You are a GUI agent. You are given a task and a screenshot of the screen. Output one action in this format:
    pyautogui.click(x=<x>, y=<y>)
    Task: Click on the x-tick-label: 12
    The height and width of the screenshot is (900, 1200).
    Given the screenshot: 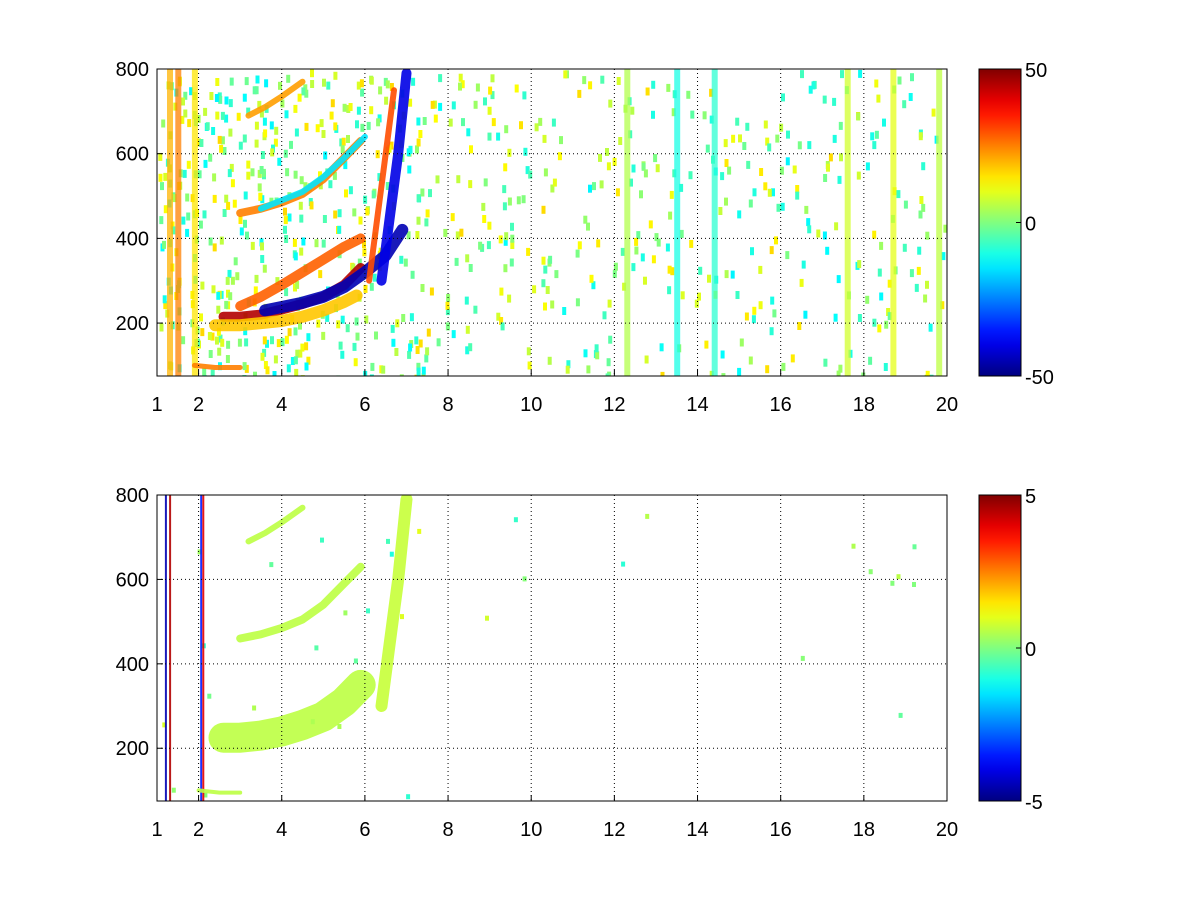 What is the action you would take?
    pyautogui.click(x=614, y=405)
    